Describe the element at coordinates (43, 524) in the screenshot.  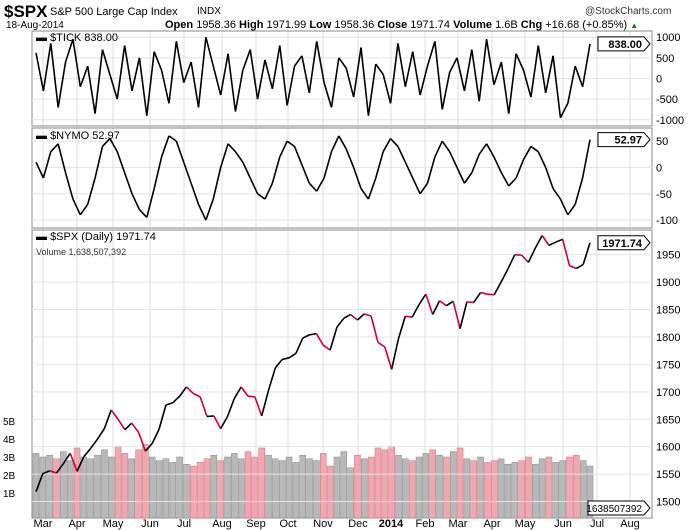
I see `x-tick-label: Mar` at that location.